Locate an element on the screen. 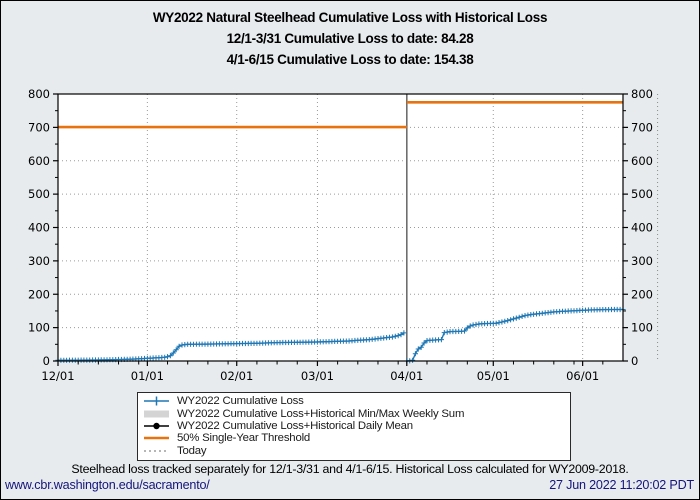 The width and height of the screenshot is (700, 500). y-tick-label-left: 300 is located at coordinates (39, 261).